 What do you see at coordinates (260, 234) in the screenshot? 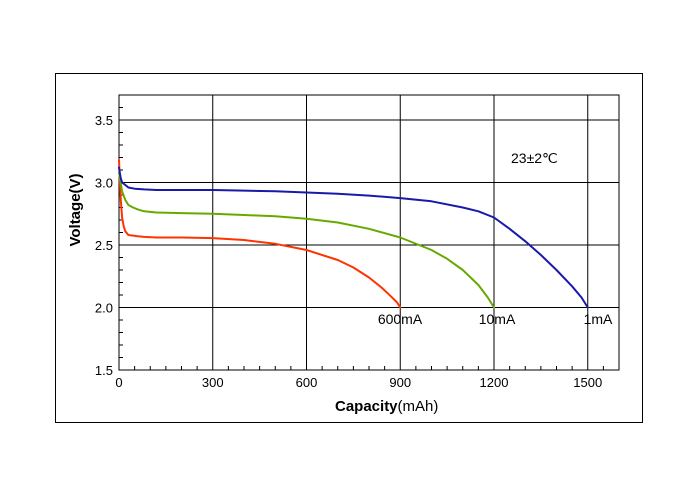
I see `series-line-600mA` at bounding box center [260, 234].